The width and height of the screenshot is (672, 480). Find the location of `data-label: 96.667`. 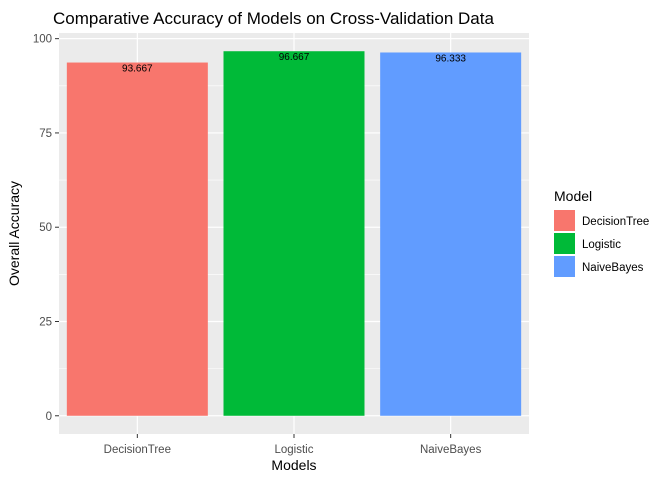

data-label: 96.667 is located at coordinates (294, 57).